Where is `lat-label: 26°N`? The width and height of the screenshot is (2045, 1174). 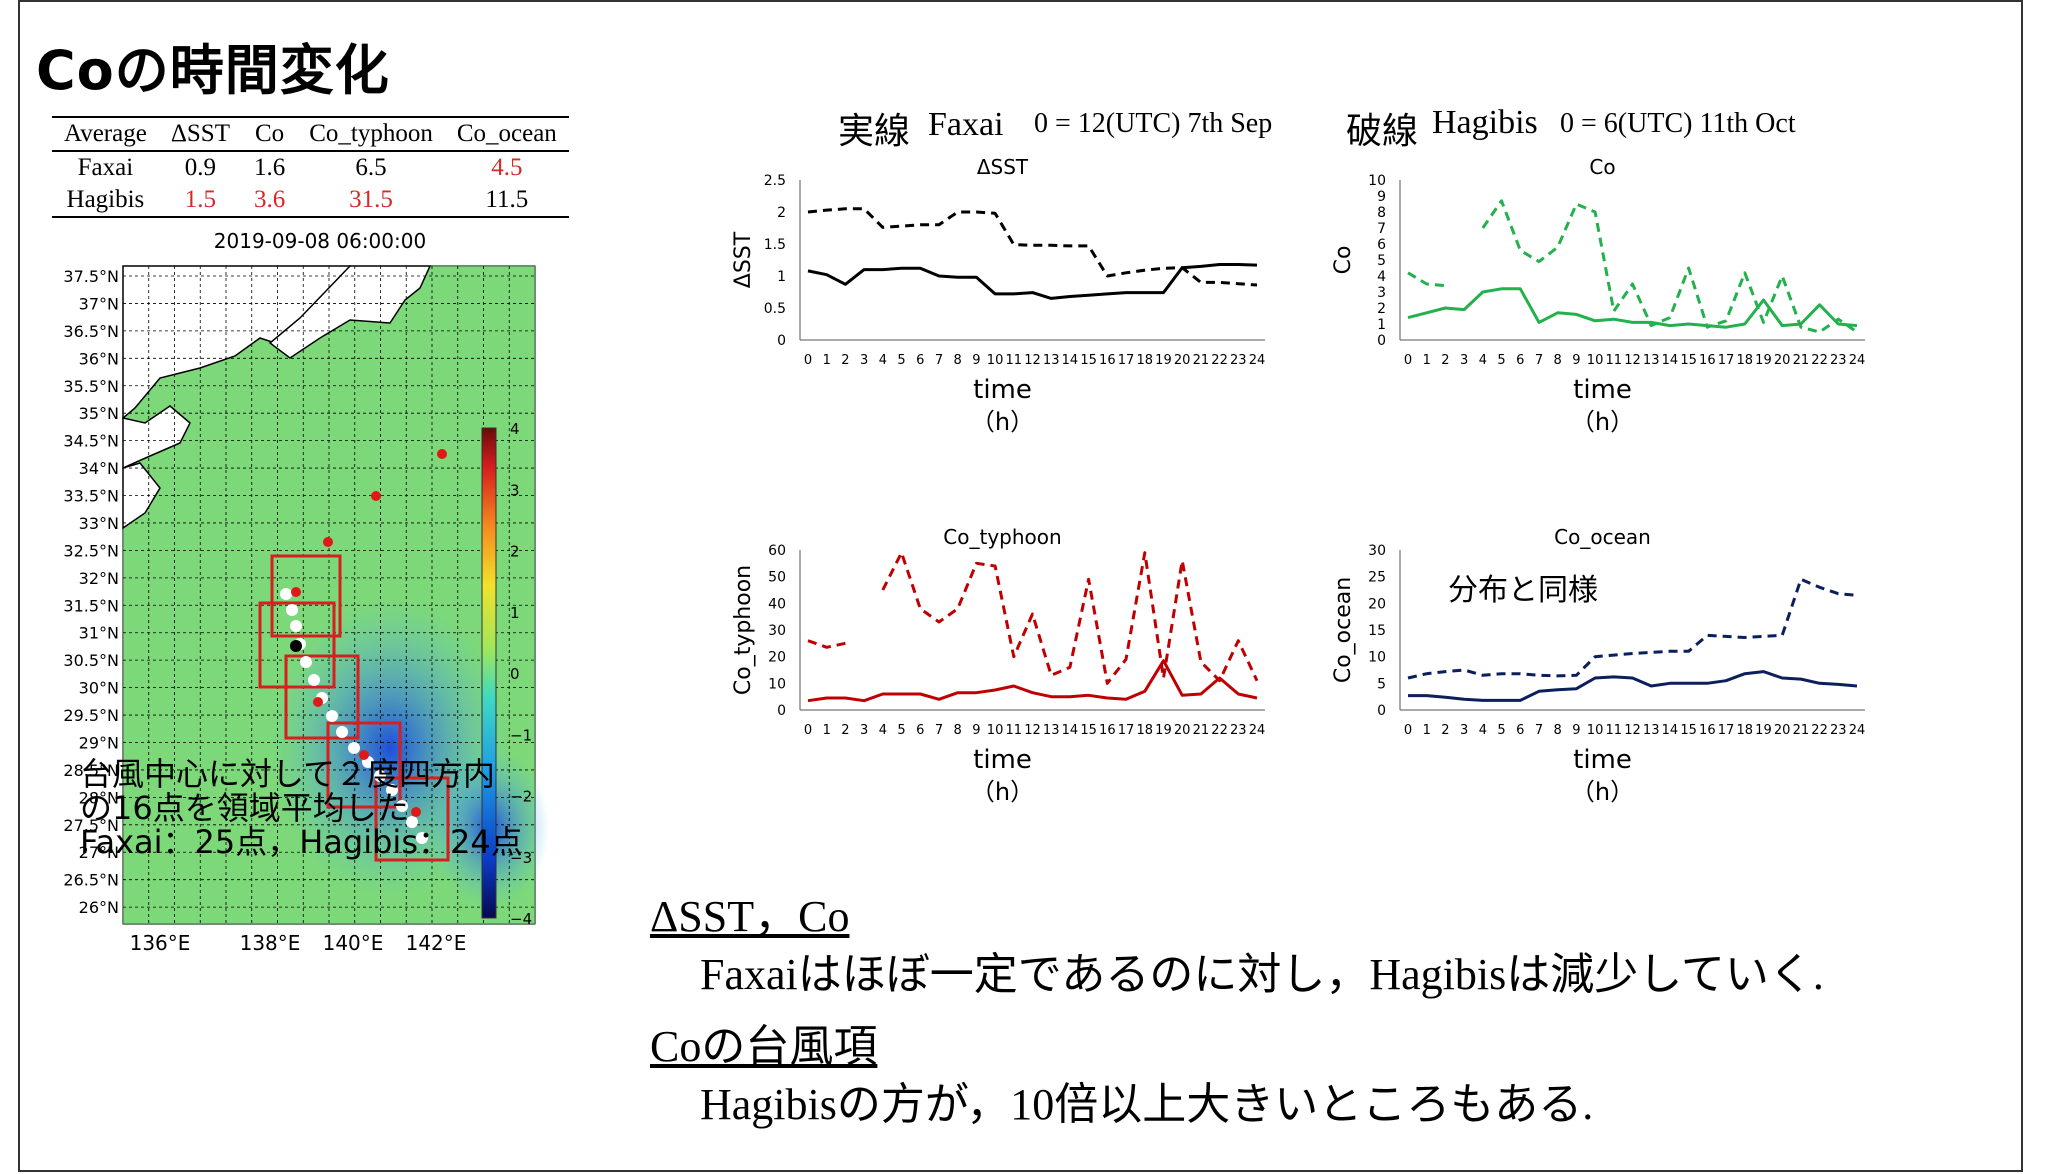 lat-label: 26°N is located at coordinates (99, 907).